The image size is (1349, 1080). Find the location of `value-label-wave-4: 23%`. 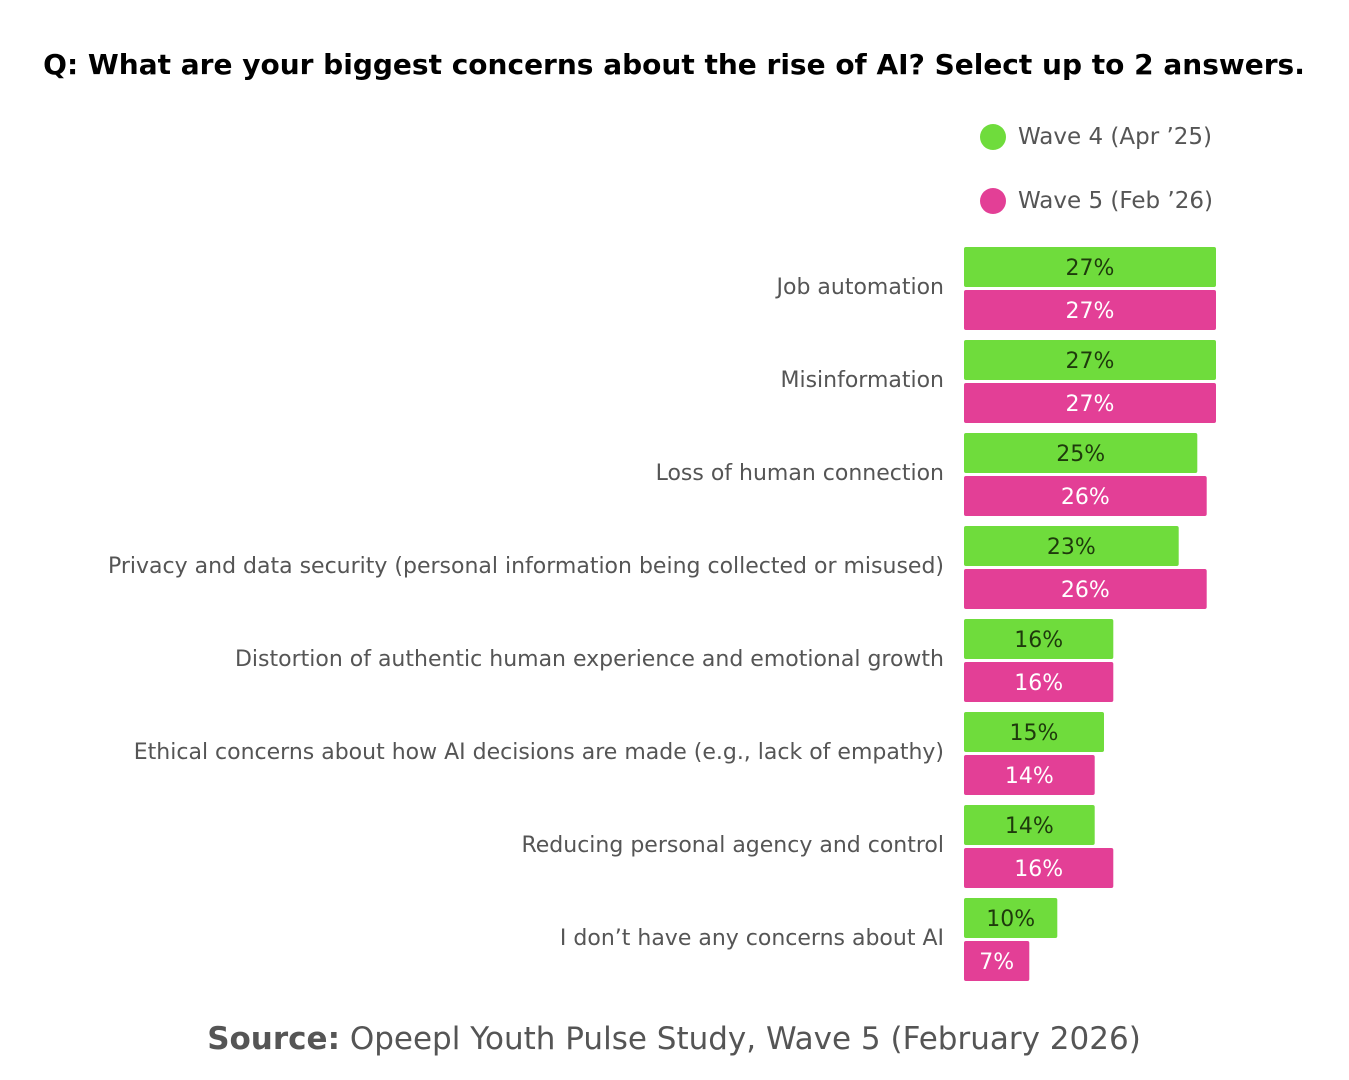

value-label-wave-4: 23% is located at coordinates (1071, 547).